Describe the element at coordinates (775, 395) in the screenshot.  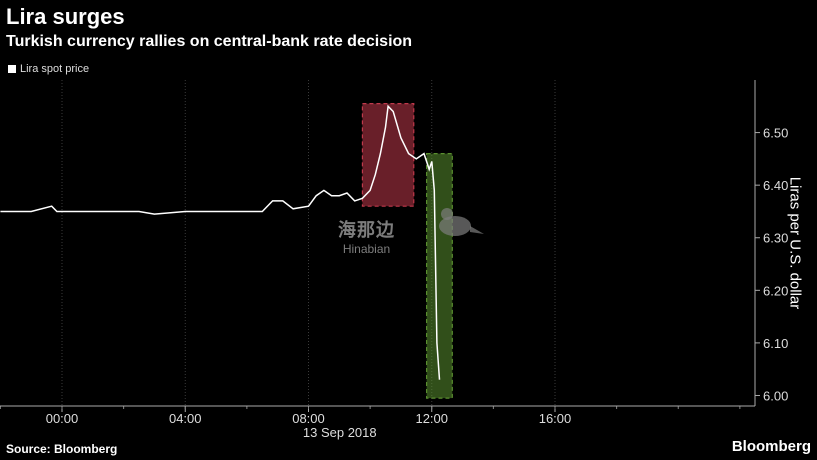
I see `y-tick-label: 6.00` at that location.